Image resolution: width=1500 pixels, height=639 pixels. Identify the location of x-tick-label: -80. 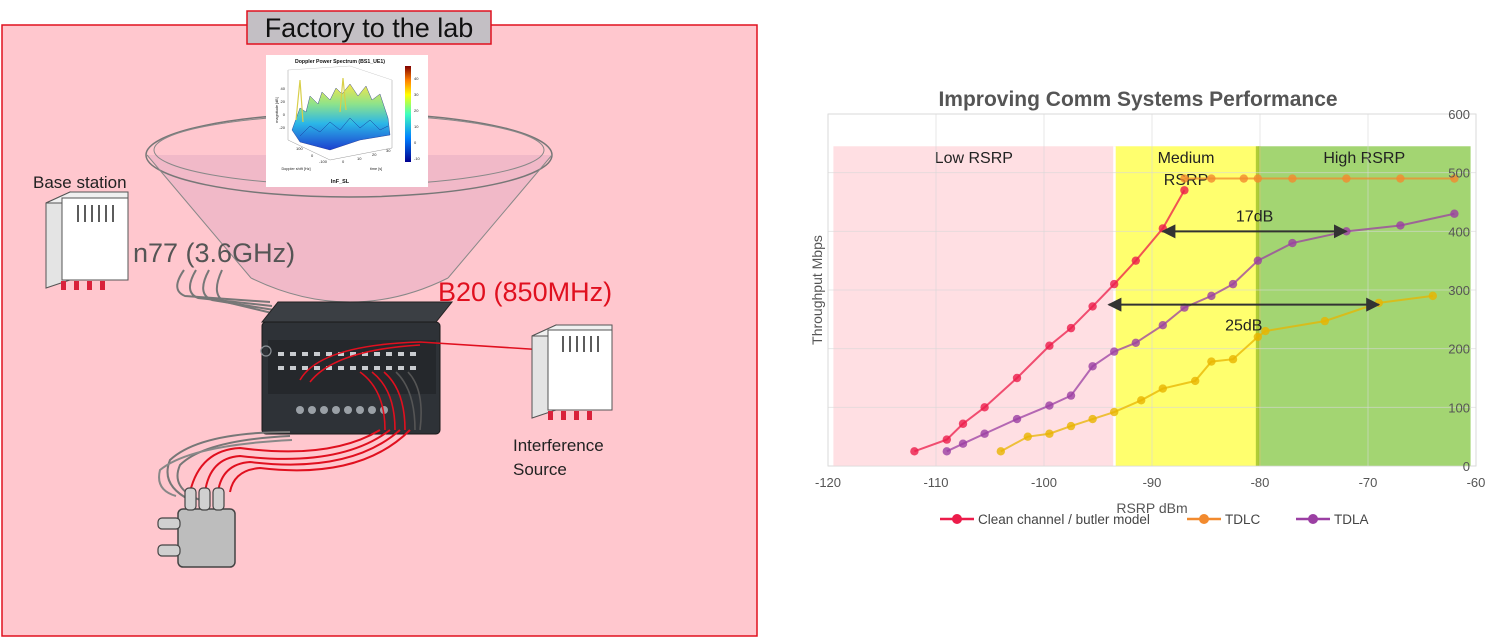
(1260, 482).